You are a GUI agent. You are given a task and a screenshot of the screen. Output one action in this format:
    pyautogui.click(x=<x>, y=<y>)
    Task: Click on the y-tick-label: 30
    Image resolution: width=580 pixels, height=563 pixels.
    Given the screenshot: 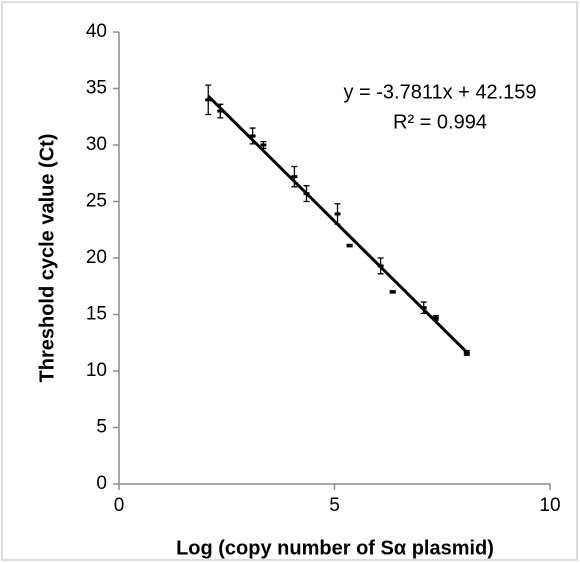 What is the action you would take?
    pyautogui.click(x=96, y=144)
    